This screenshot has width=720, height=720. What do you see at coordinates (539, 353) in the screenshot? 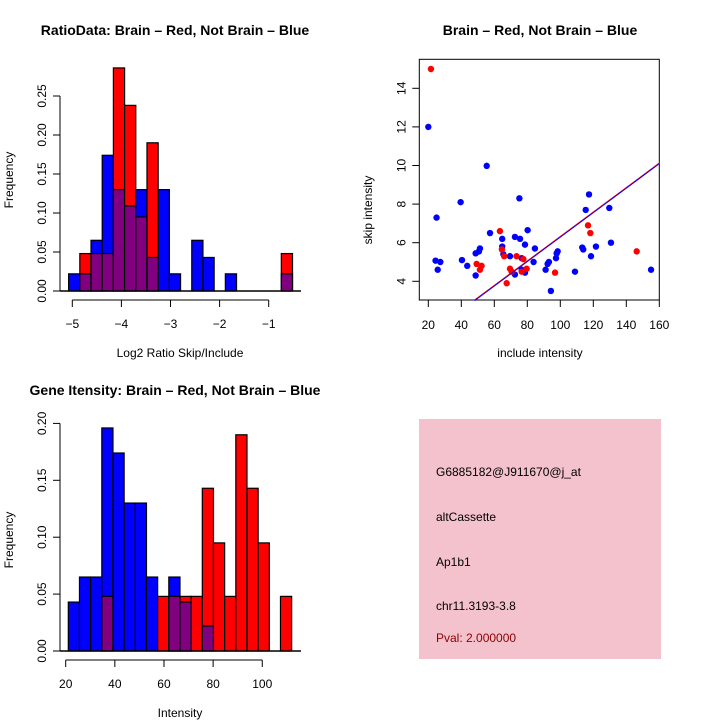
I see `scatter-xlabel: include intensity` at bounding box center [539, 353].